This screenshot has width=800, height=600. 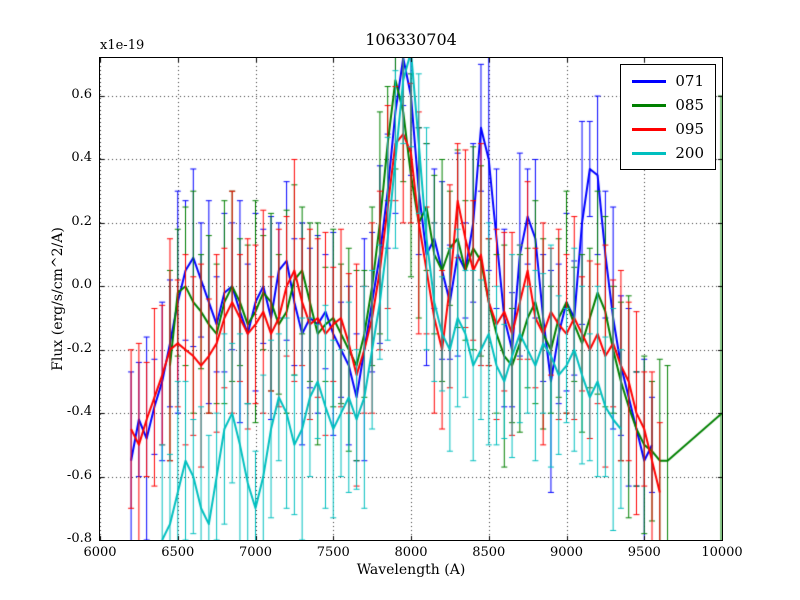 I want to click on legend-entry: 095, so click(x=668, y=129).